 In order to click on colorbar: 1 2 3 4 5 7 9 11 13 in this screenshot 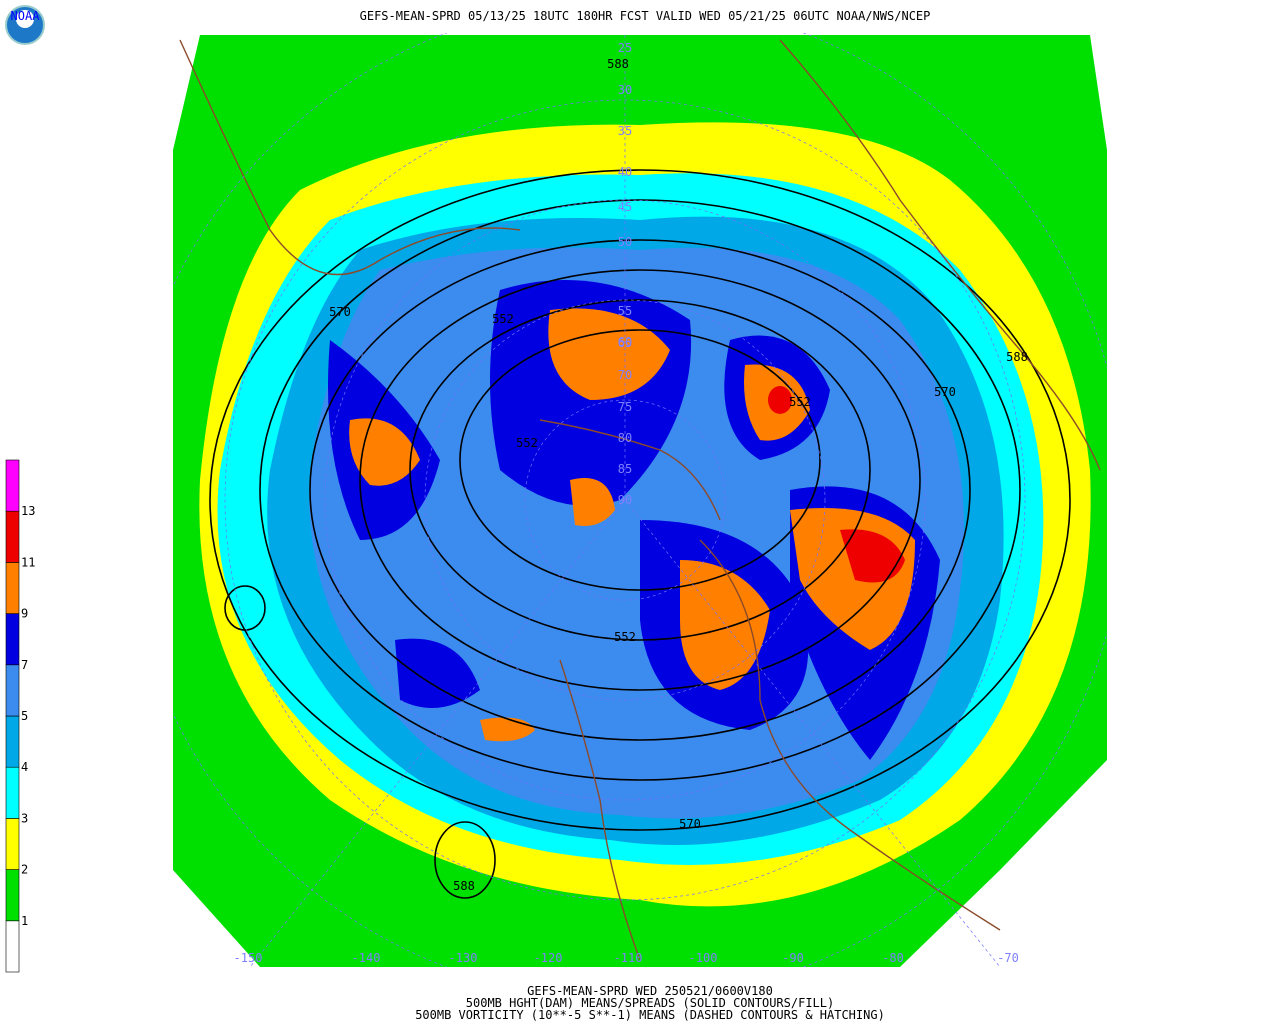, I will do `click(20, 716)`.